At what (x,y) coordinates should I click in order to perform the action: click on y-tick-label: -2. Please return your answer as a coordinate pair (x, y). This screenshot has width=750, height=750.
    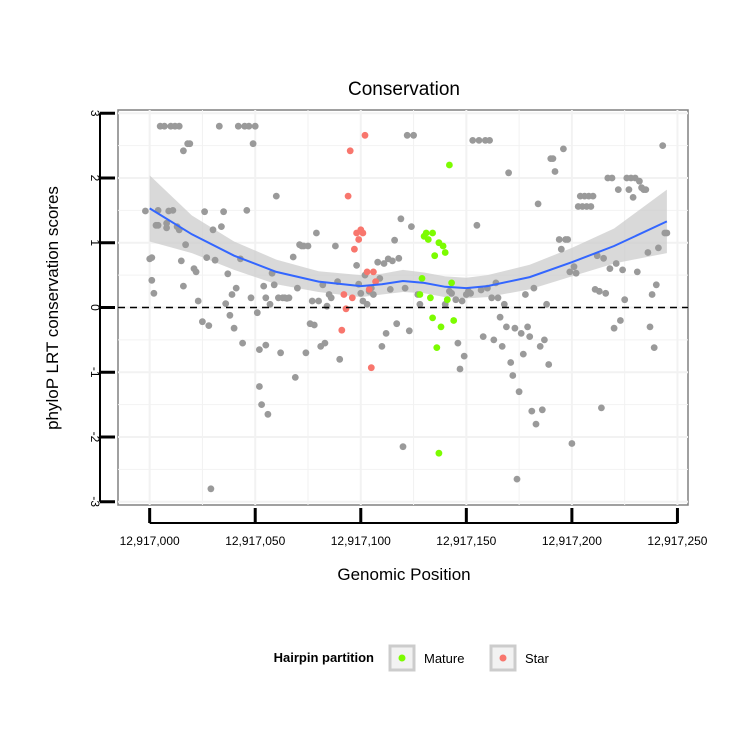
    Looking at the image, I should click on (95, 437).